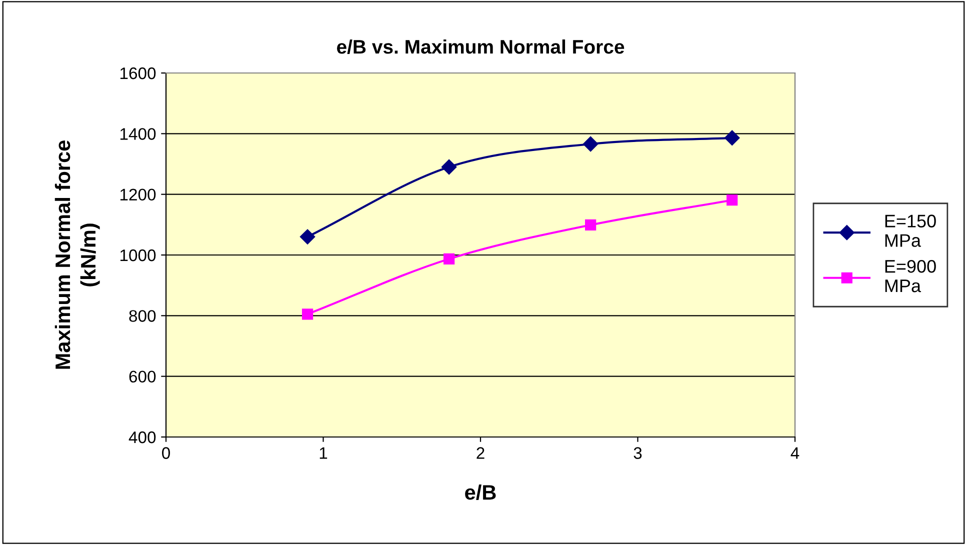  I want to click on legend-label: E=150 MPa, so click(910, 230).